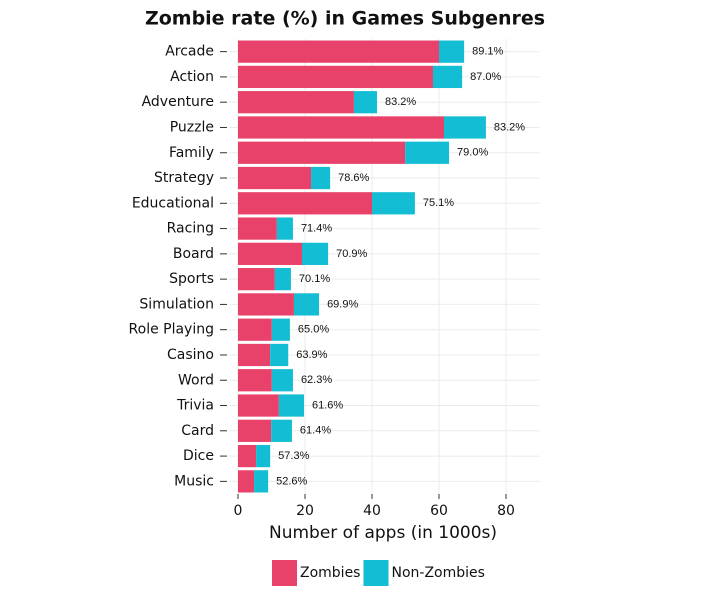  What do you see at coordinates (437, 573) in the screenshot?
I see `legend-label: Non-Zombies` at bounding box center [437, 573].